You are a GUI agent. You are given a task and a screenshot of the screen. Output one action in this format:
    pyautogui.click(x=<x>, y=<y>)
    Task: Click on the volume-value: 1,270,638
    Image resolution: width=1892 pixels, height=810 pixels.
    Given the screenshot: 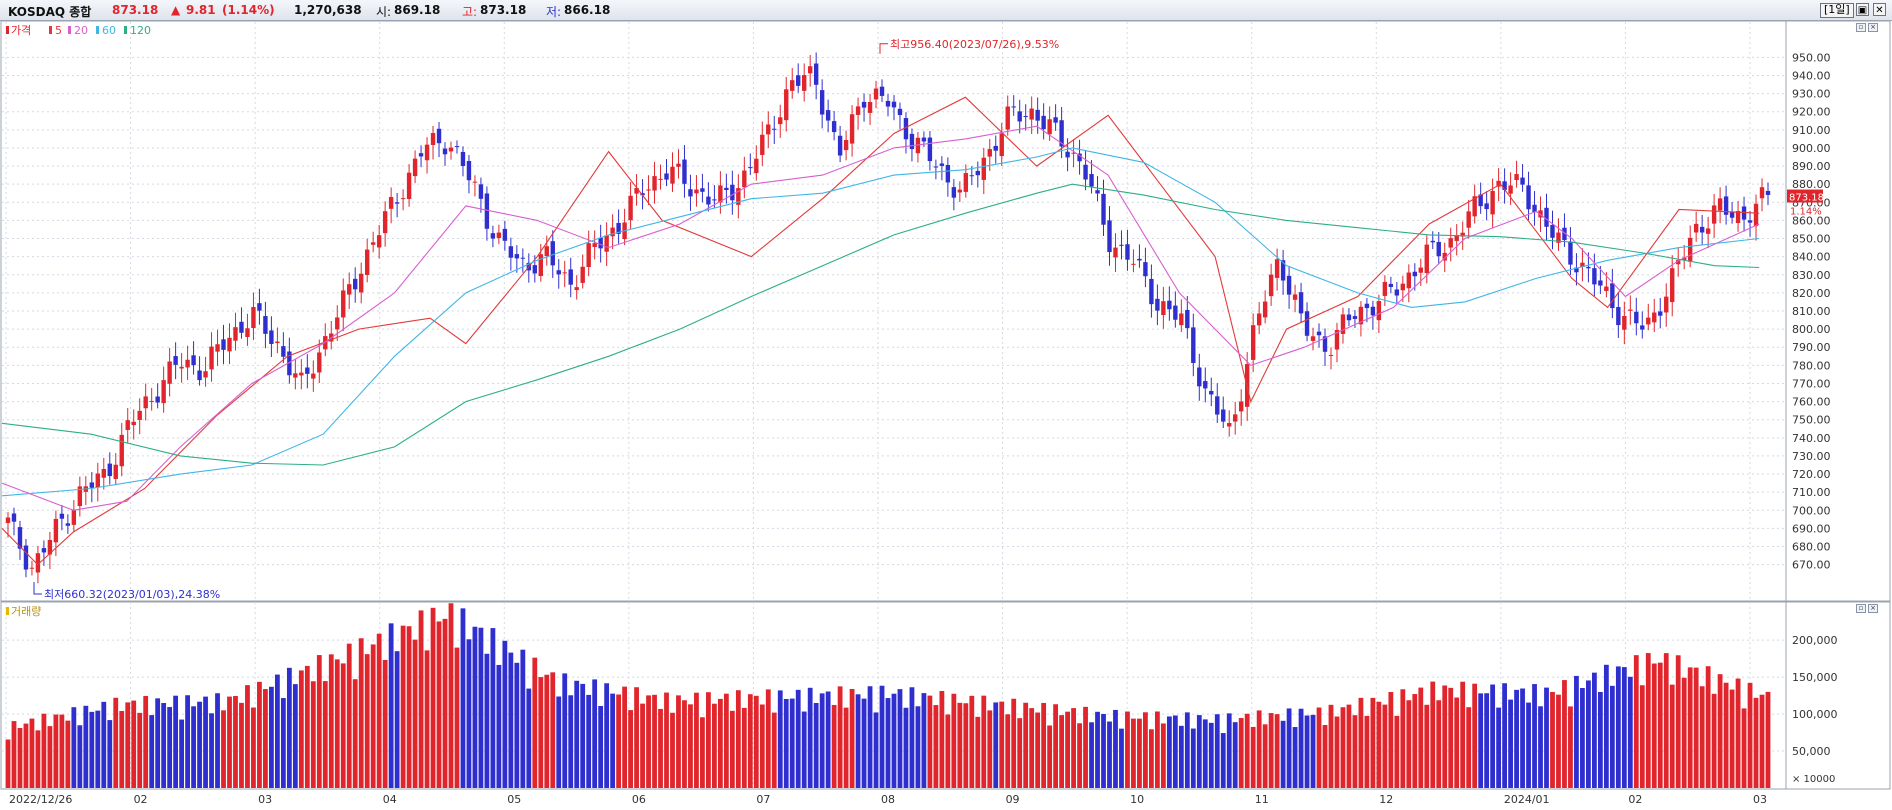 What is the action you would take?
    pyautogui.click(x=328, y=10)
    